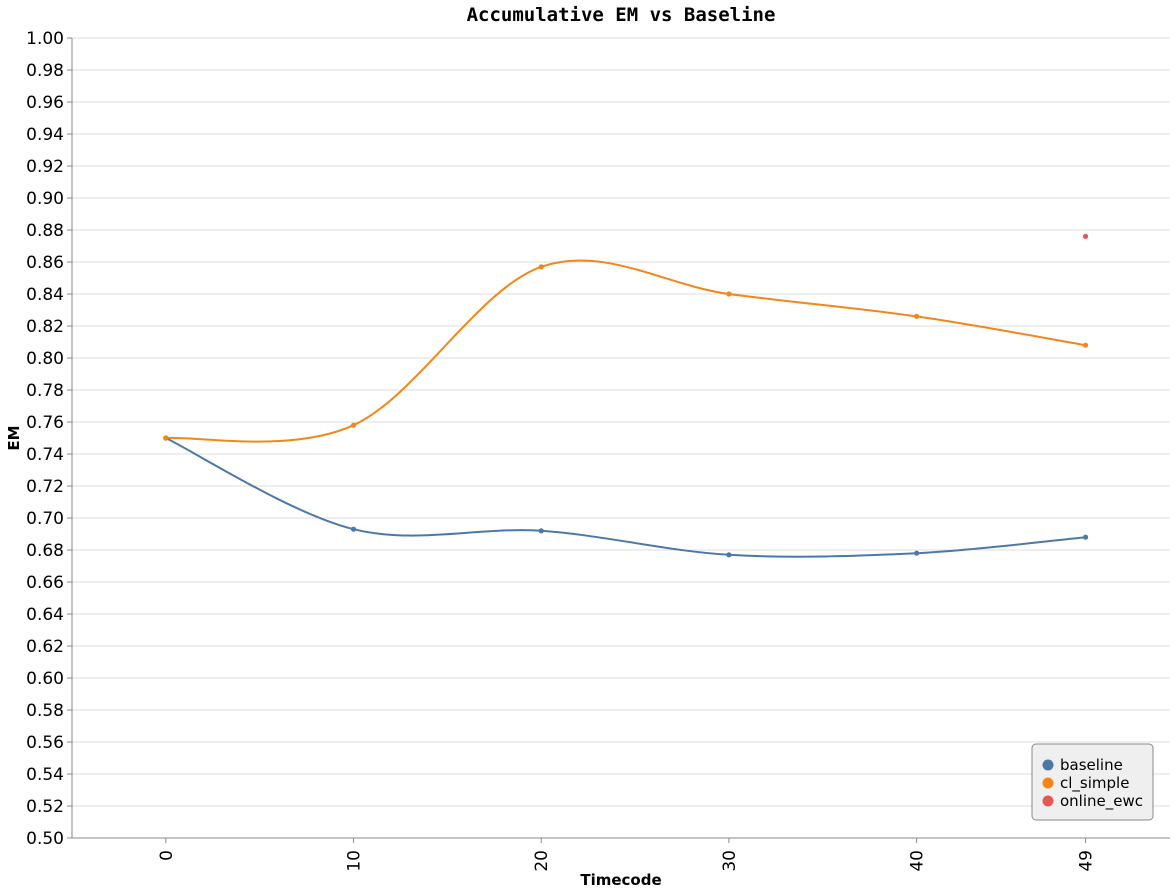  I want to click on y-tick-label: 1.00, so click(45, 39).